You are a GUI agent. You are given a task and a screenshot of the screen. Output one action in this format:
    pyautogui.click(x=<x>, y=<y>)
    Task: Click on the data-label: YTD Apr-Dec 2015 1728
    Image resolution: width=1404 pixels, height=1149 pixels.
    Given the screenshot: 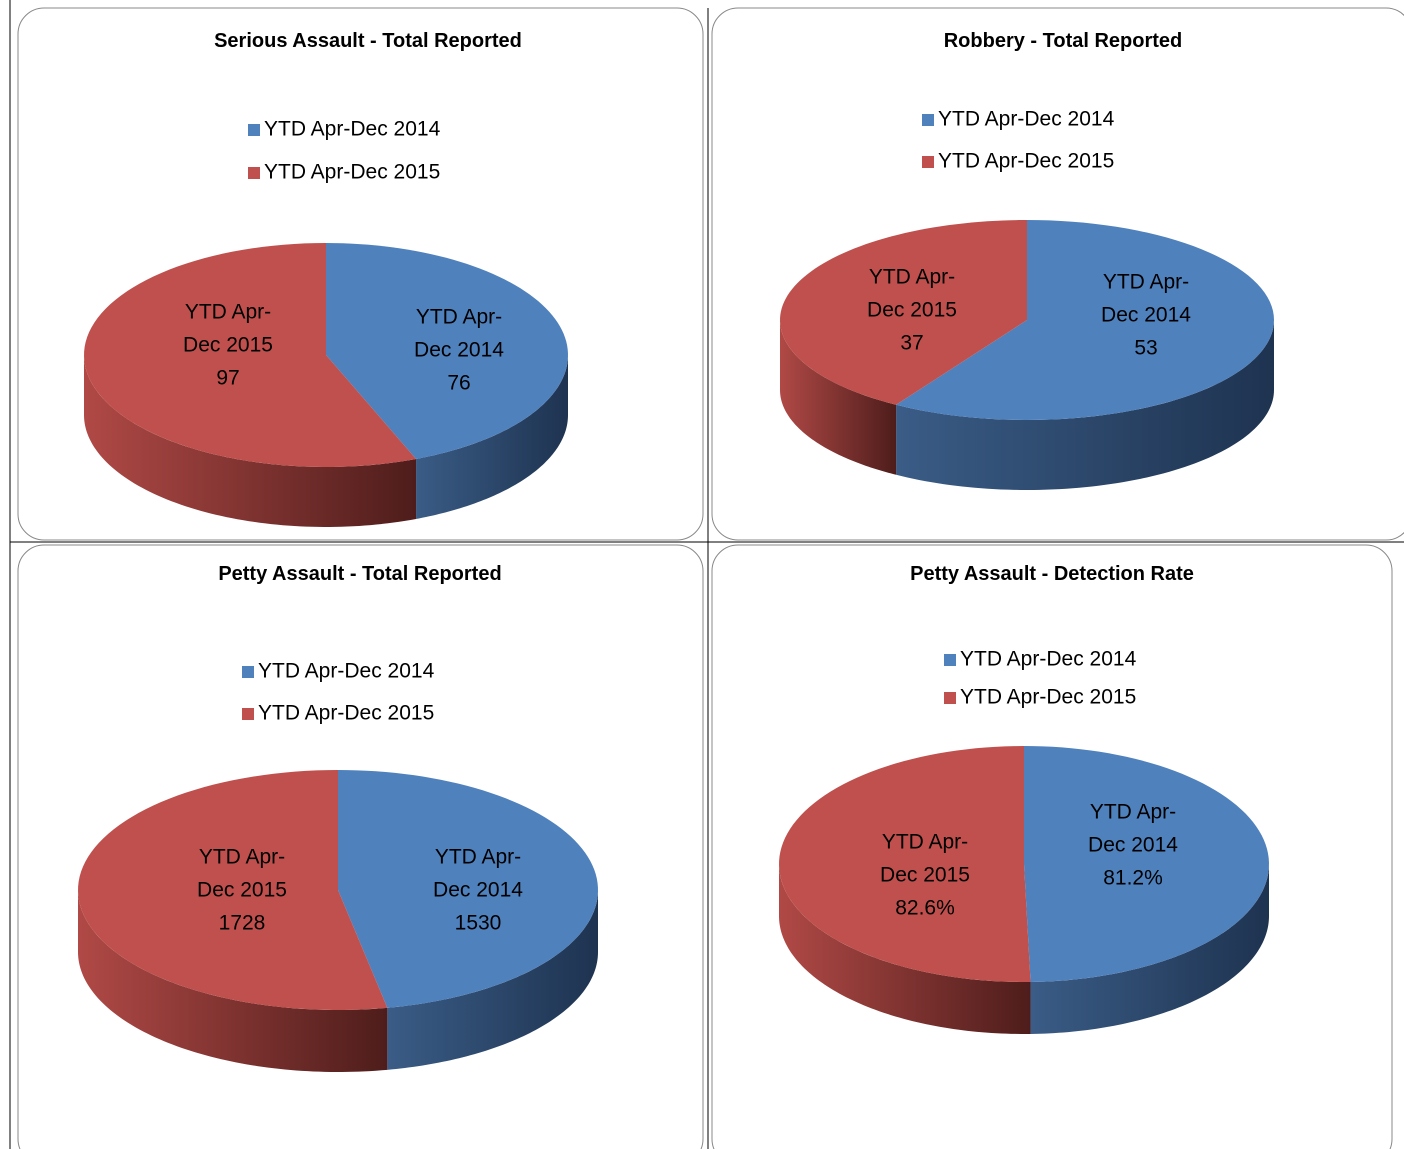 What is the action you would take?
    pyautogui.click(x=242, y=890)
    